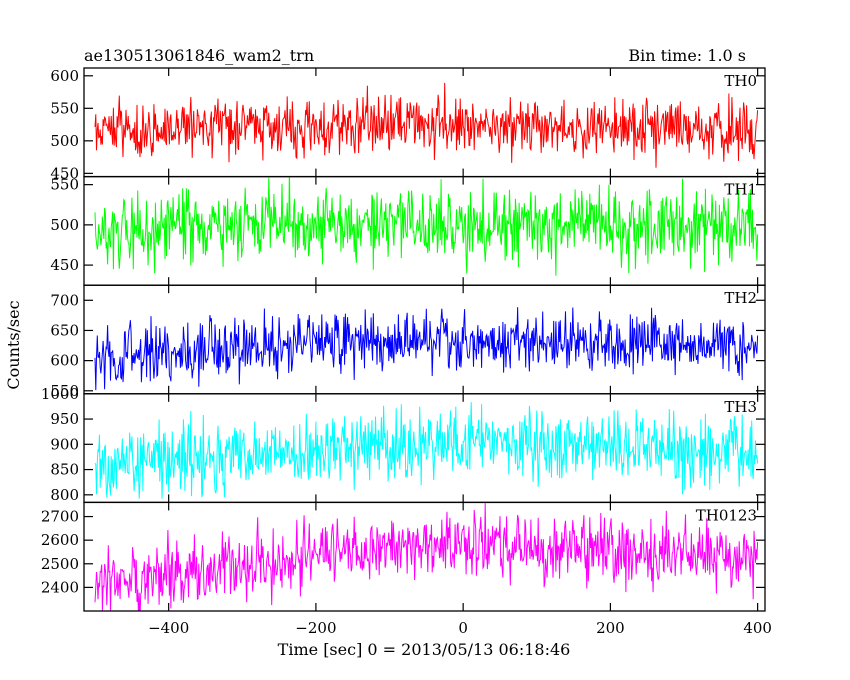 This screenshot has height=680, width=850. I want to click on panel-label-th1: TH1, so click(740, 190).